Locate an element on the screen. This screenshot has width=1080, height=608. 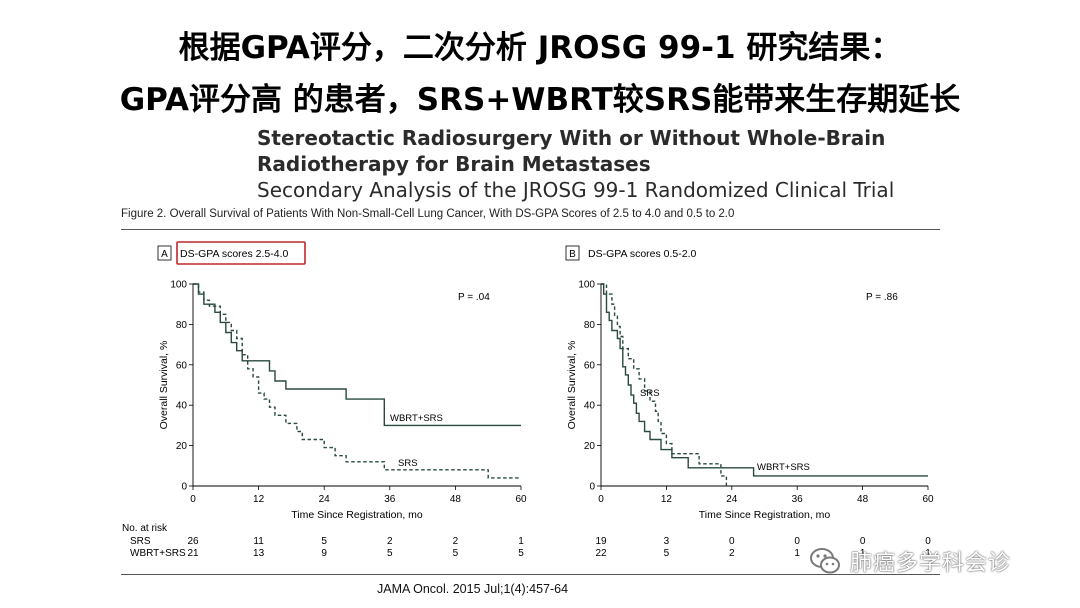
figure-bottom-rule is located at coordinates (530, 574).